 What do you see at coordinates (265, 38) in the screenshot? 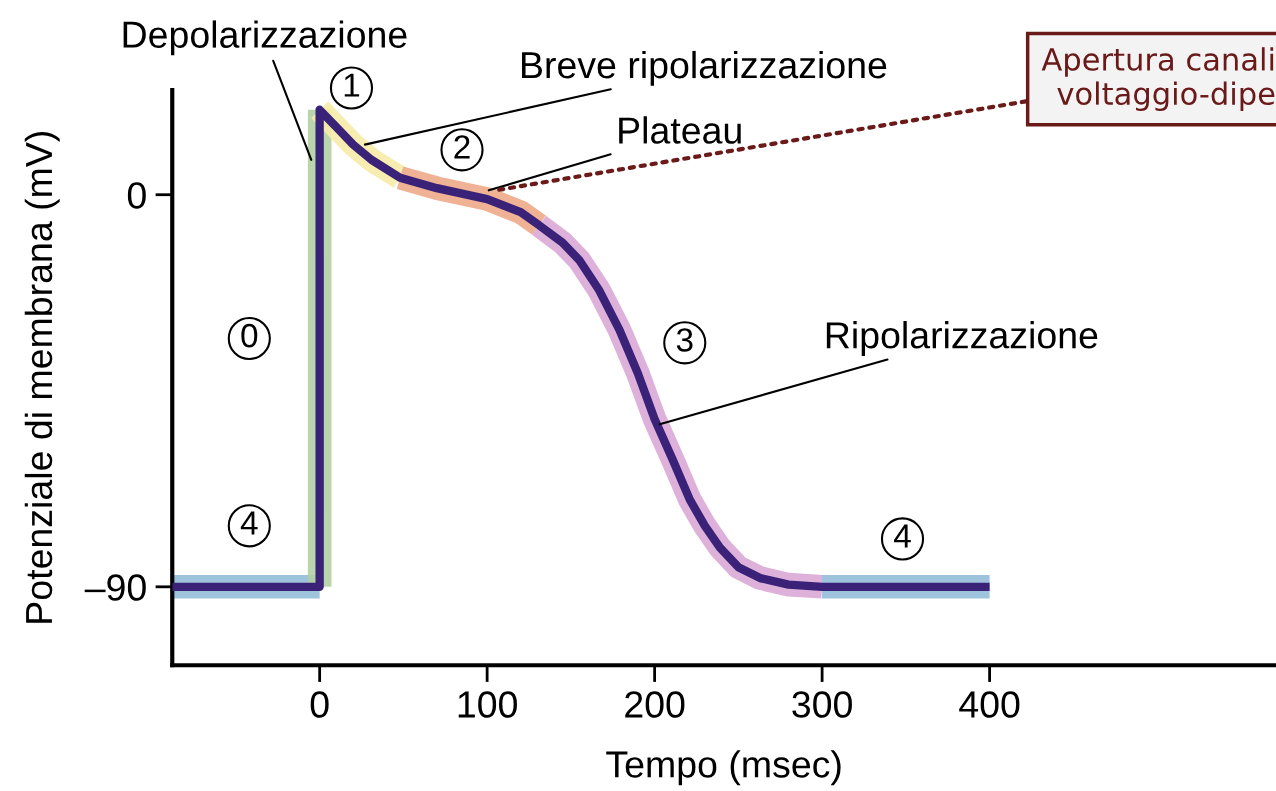
I see `annotation: Depolarizzazione` at bounding box center [265, 38].